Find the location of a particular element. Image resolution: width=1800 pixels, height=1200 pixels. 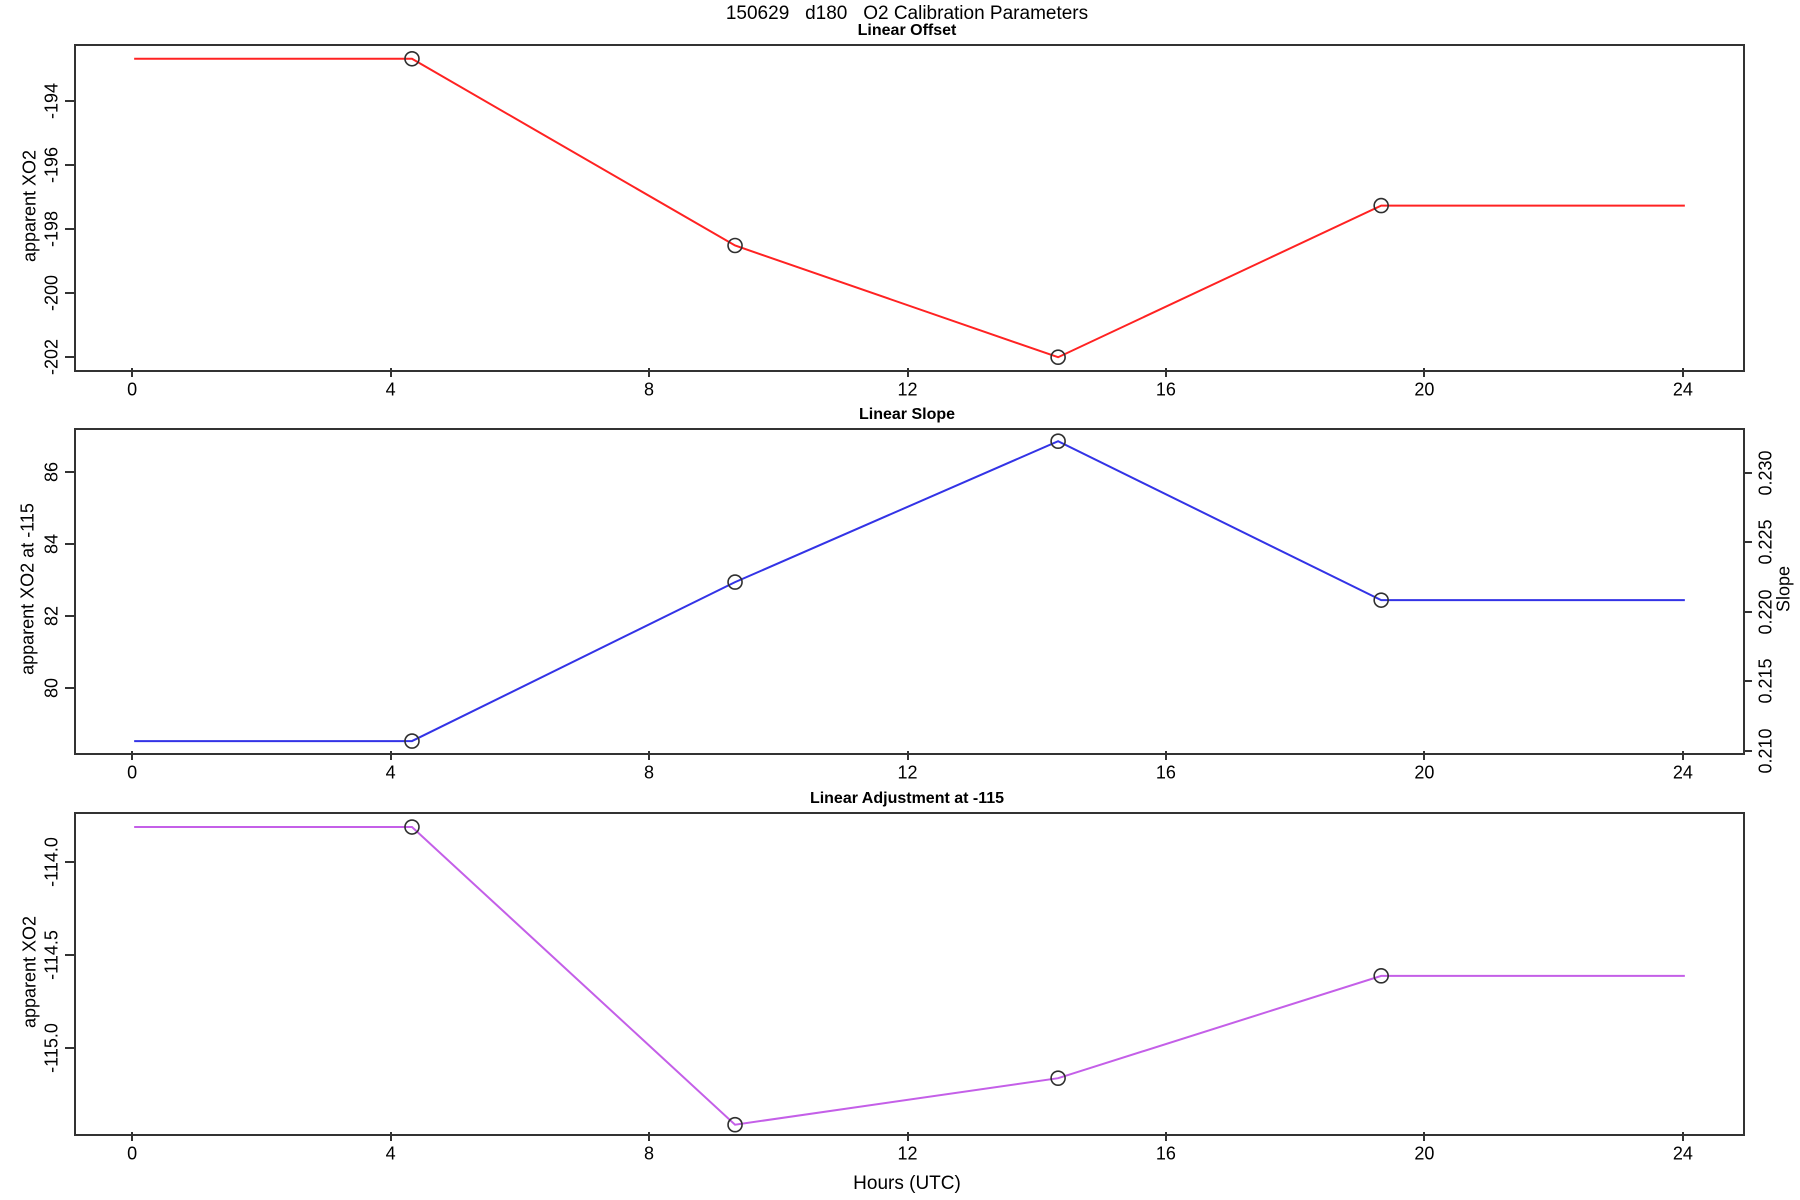

y-tick-label: -202 is located at coordinates (51, 356).